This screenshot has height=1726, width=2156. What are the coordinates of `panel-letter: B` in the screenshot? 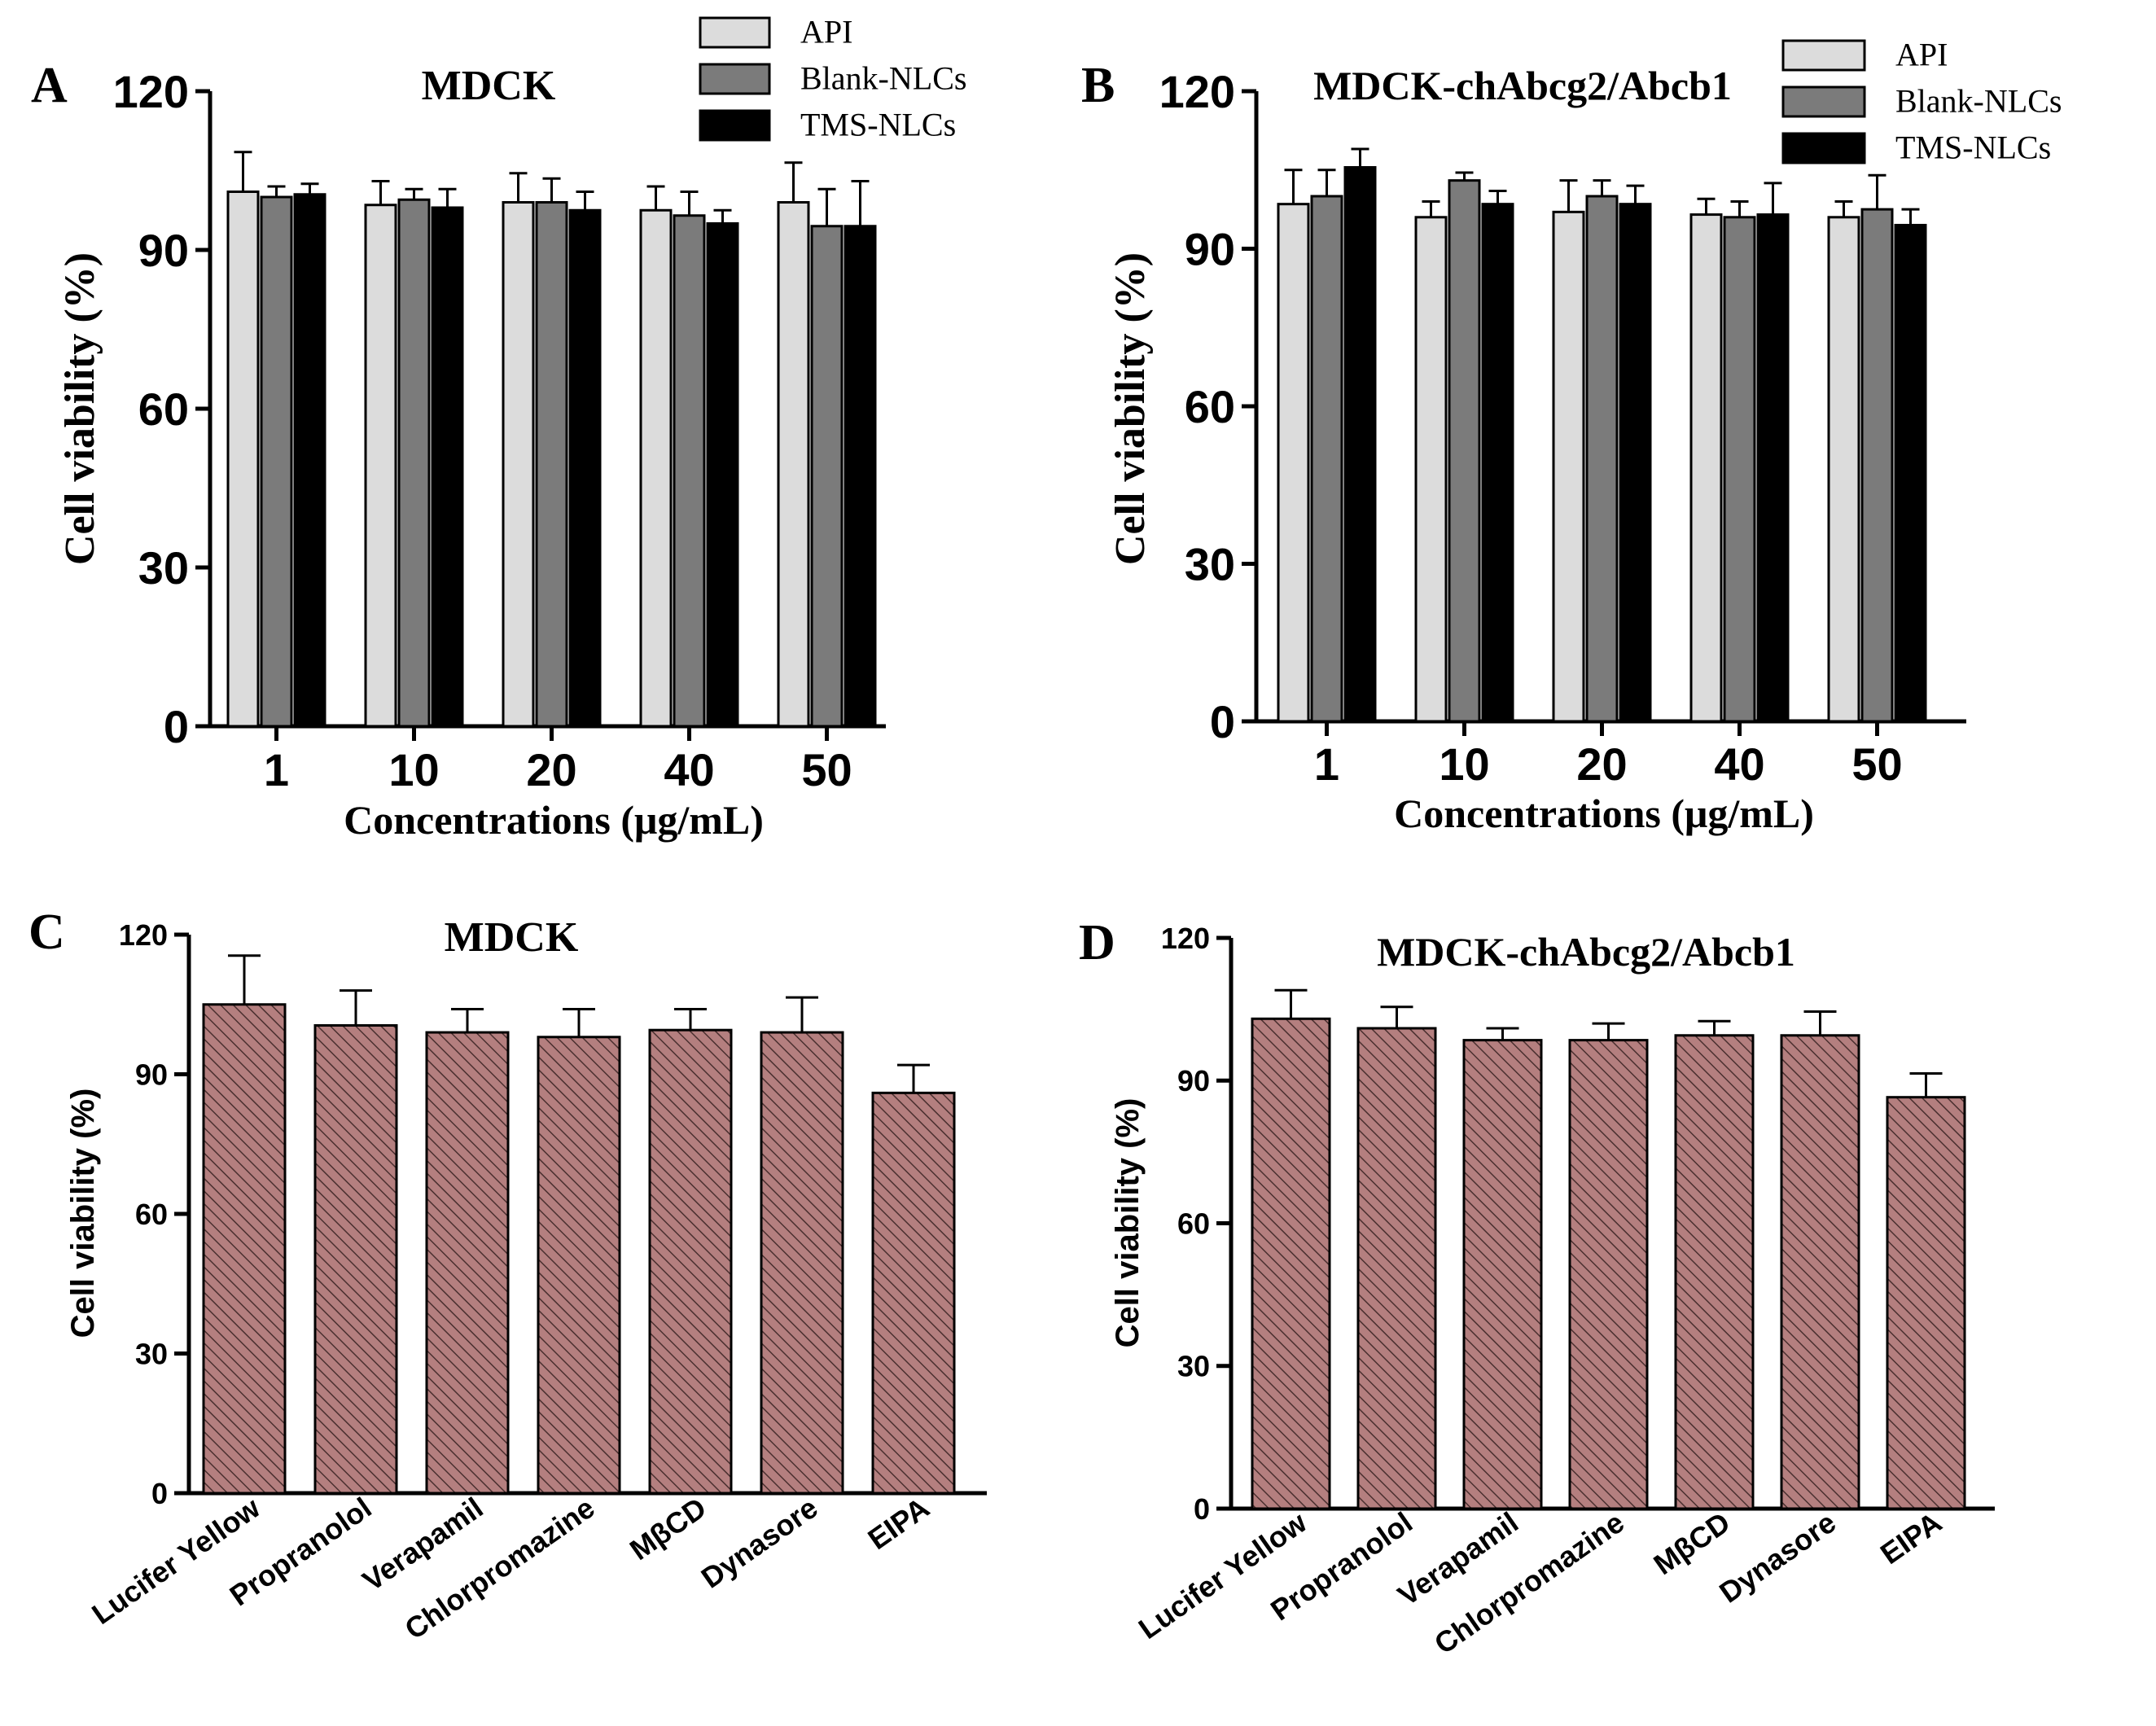 It's located at (1098, 85).